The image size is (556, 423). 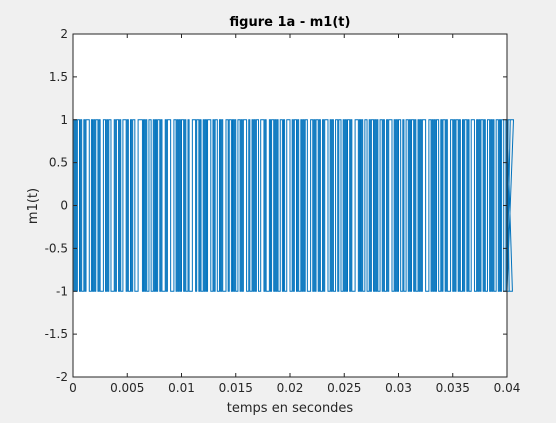 What do you see at coordinates (62, 377) in the screenshot?
I see `y-tick-label: -2` at bounding box center [62, 377].